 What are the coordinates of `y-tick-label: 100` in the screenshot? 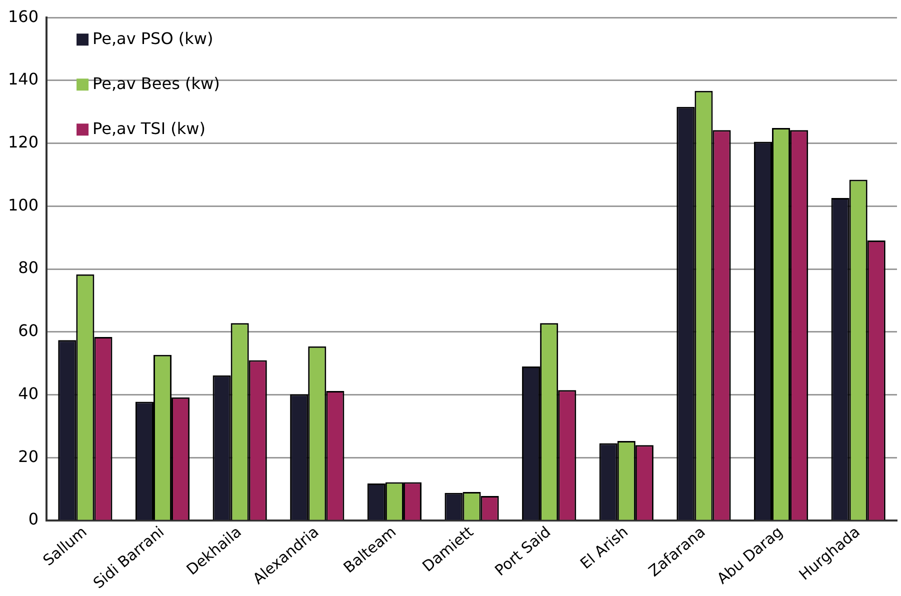 It's located at (23, 204).